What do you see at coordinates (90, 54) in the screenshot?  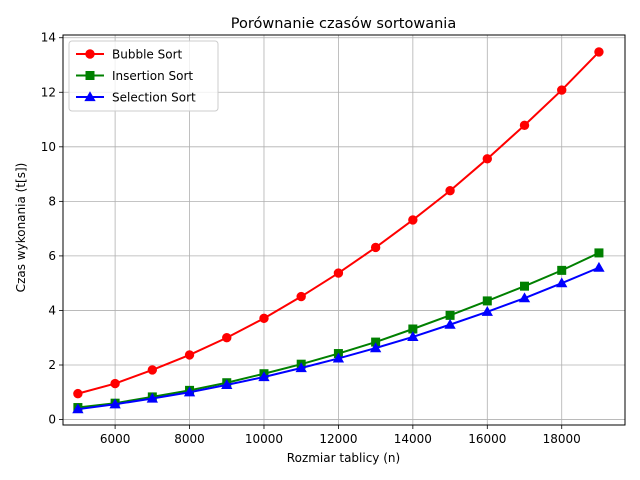 I see `legend-marker-bubble-sort` at bounding box center [90, 54].